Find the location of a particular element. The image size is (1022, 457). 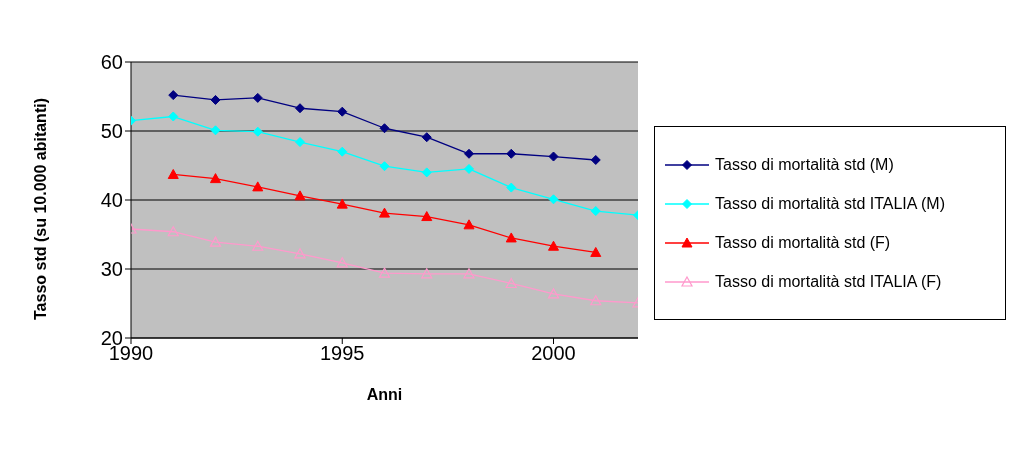

y-axis-title: Tasso std (su 10.000 abitanti) is located at coordinates (40, 209).